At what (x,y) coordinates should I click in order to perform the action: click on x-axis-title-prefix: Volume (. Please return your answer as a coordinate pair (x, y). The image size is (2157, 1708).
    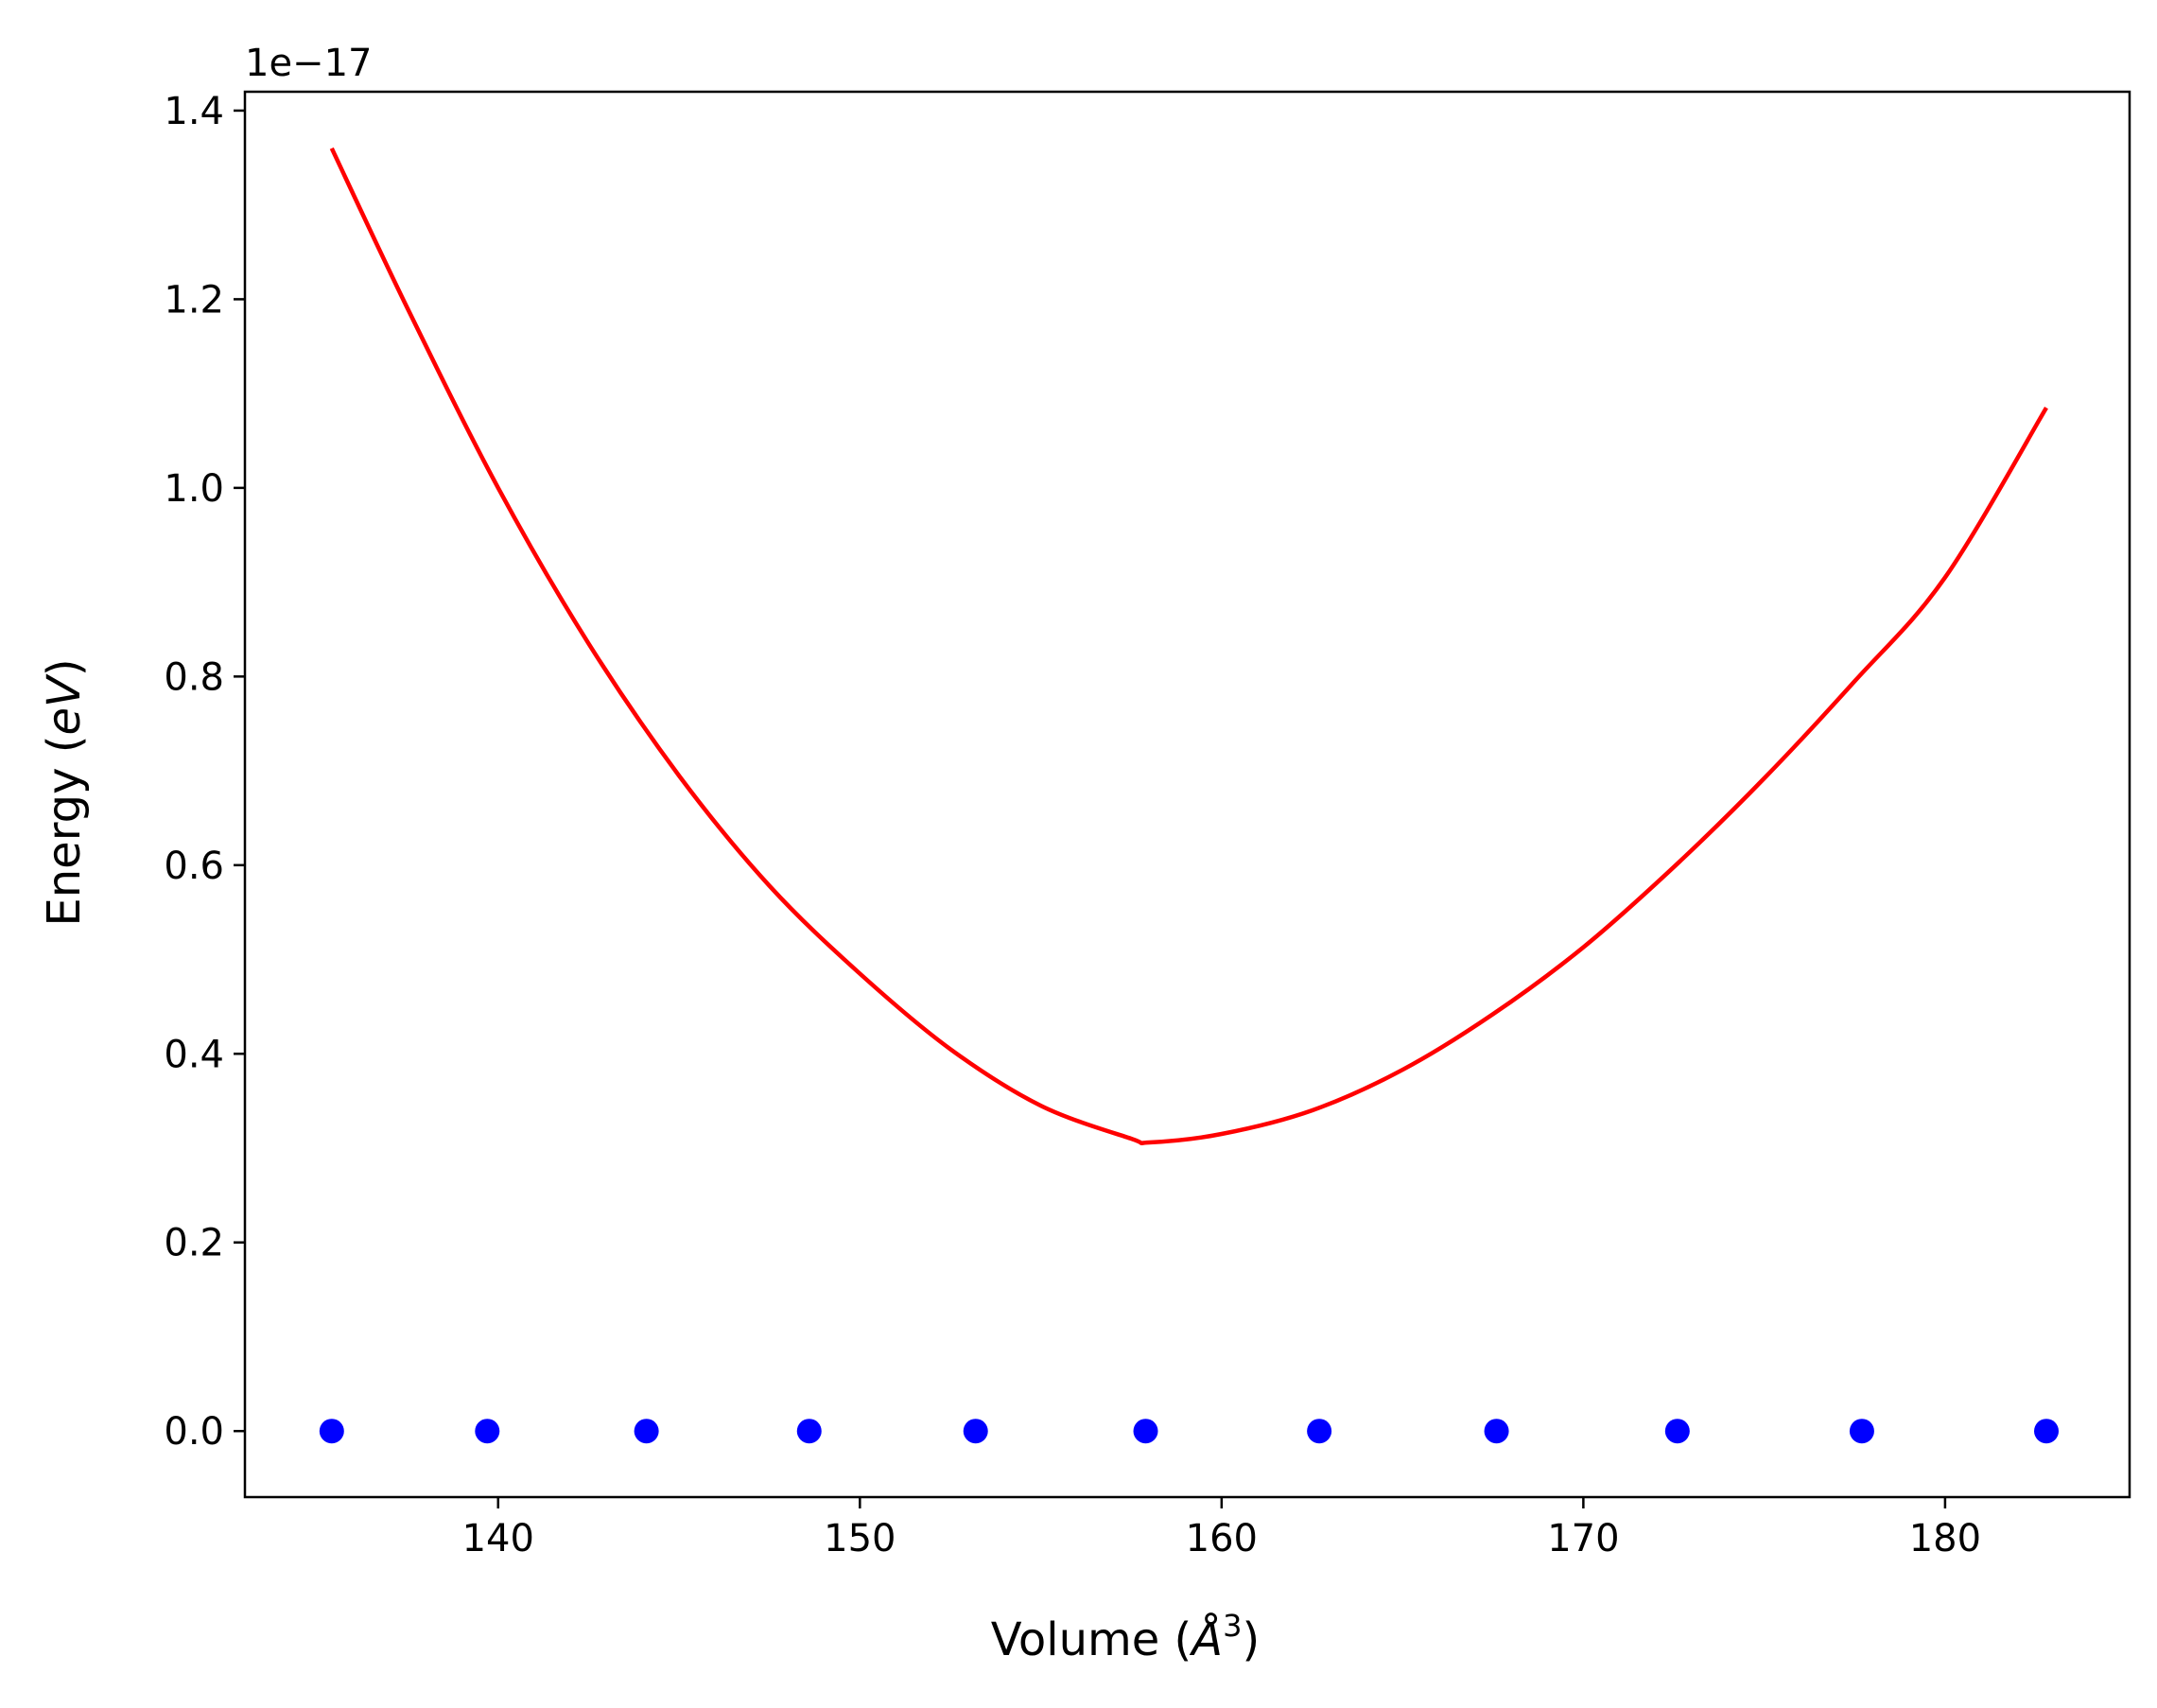
    Looking at the image, I should click on (1091, 1639).